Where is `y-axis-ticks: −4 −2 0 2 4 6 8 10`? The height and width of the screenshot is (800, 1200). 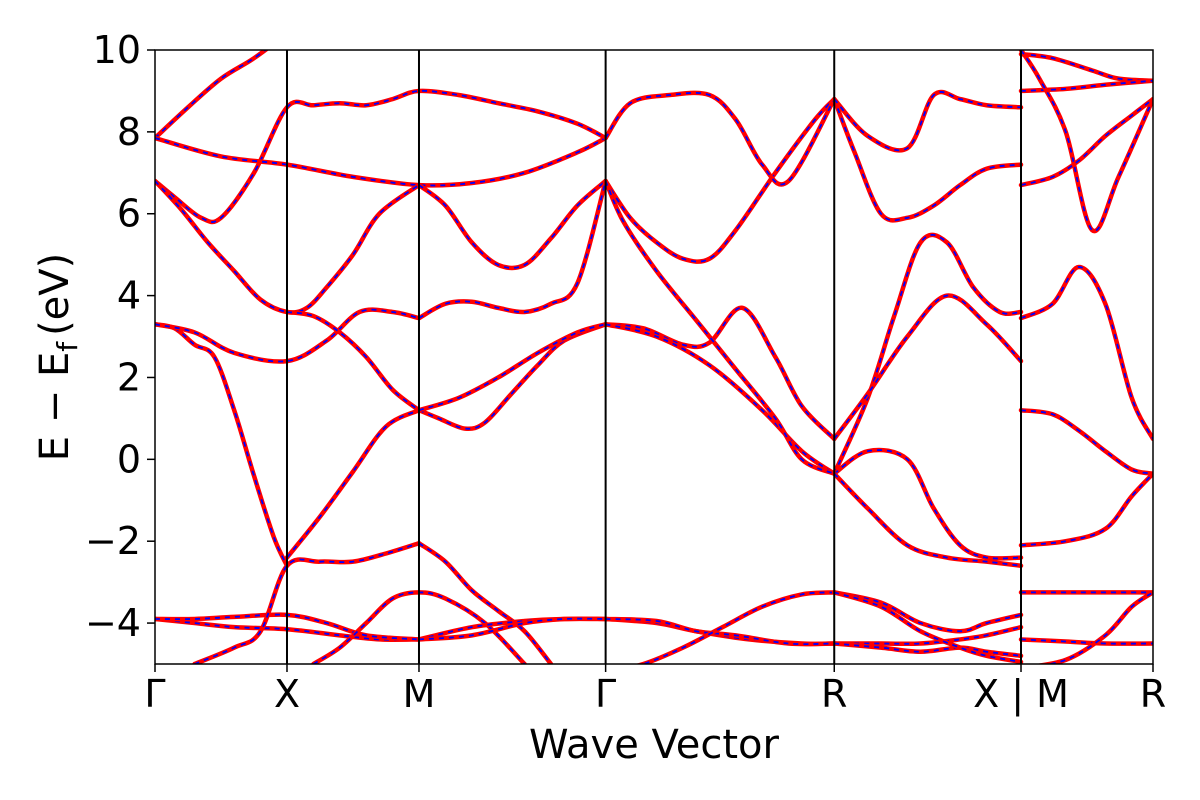 y-axis-ticks: −4 −2 0 2 4 6 8 10 is located at coordinates (120, 336).